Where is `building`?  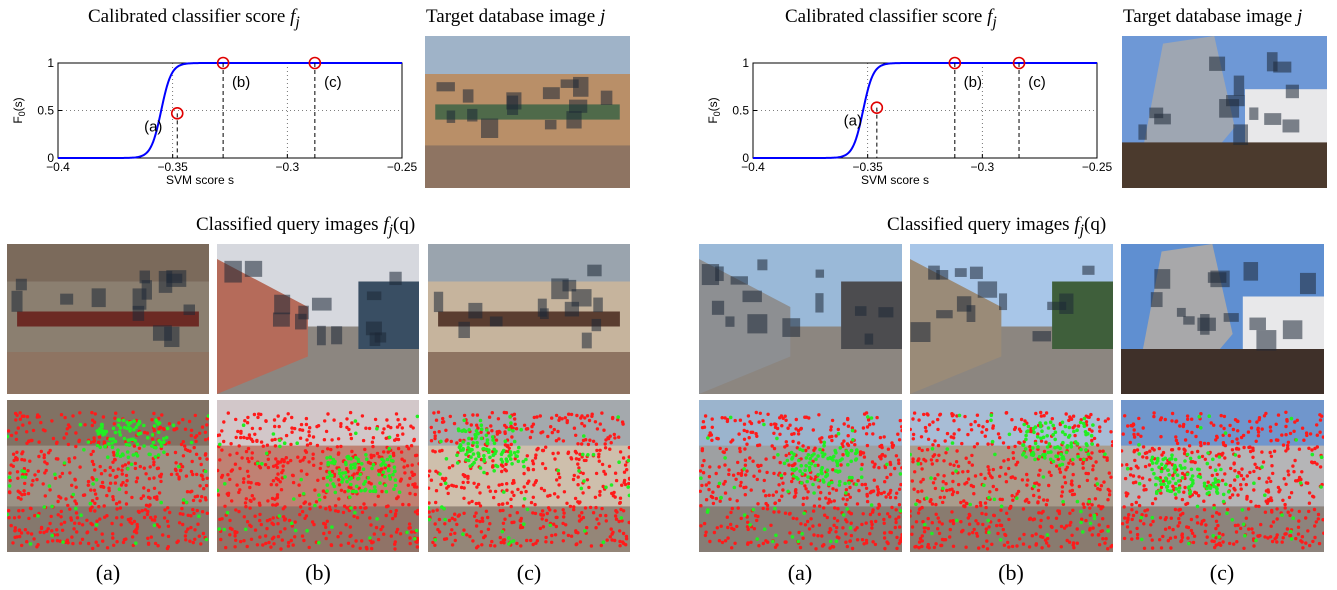
building is located at coordinates (745, 326).